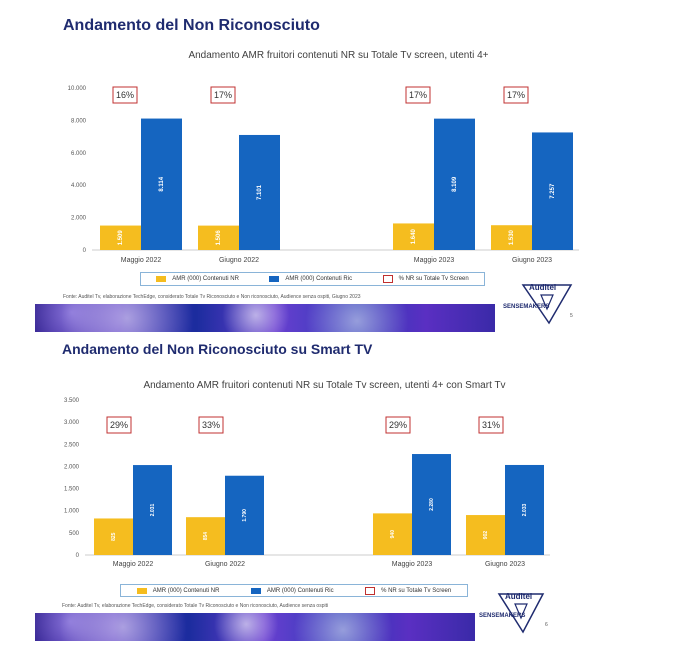 The image size is (677, 649). I want to click on data-label-ric: 8.109, so click(455, 184).